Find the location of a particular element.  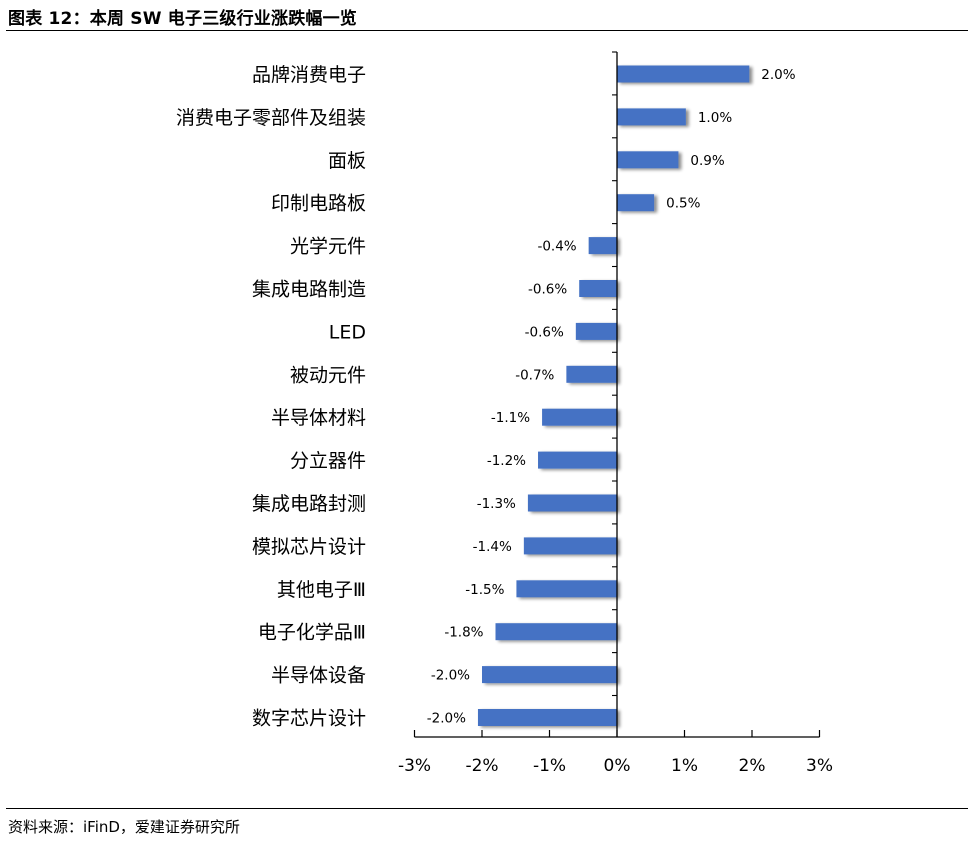

category-label-16: 数字芯片设计 is located at coordinates (309, 719).